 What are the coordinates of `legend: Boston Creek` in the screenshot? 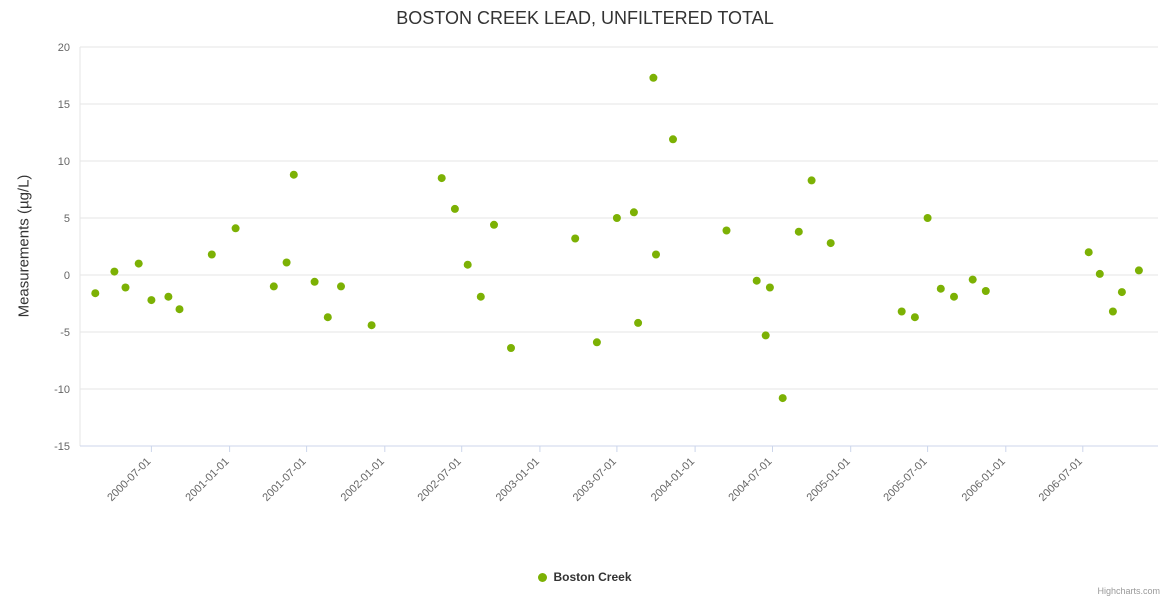 It's located at (585, 577).